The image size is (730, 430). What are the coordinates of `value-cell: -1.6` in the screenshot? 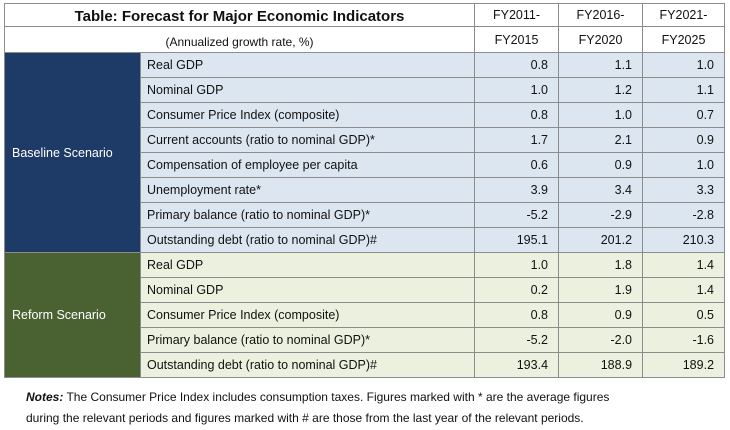 It's located at (684, 340).